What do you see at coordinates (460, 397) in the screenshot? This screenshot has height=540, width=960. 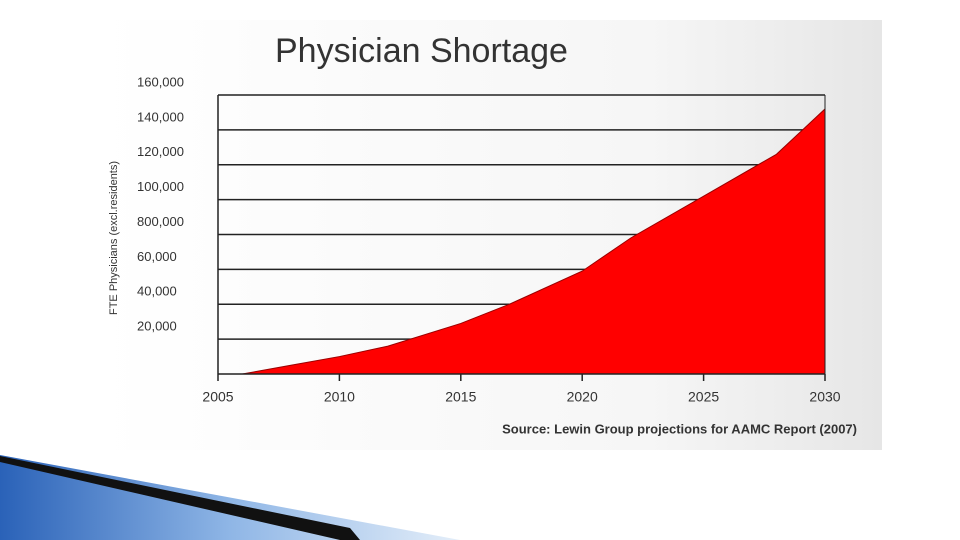 I see `x-tick-label: 2015` at bounding box center [460, 397].